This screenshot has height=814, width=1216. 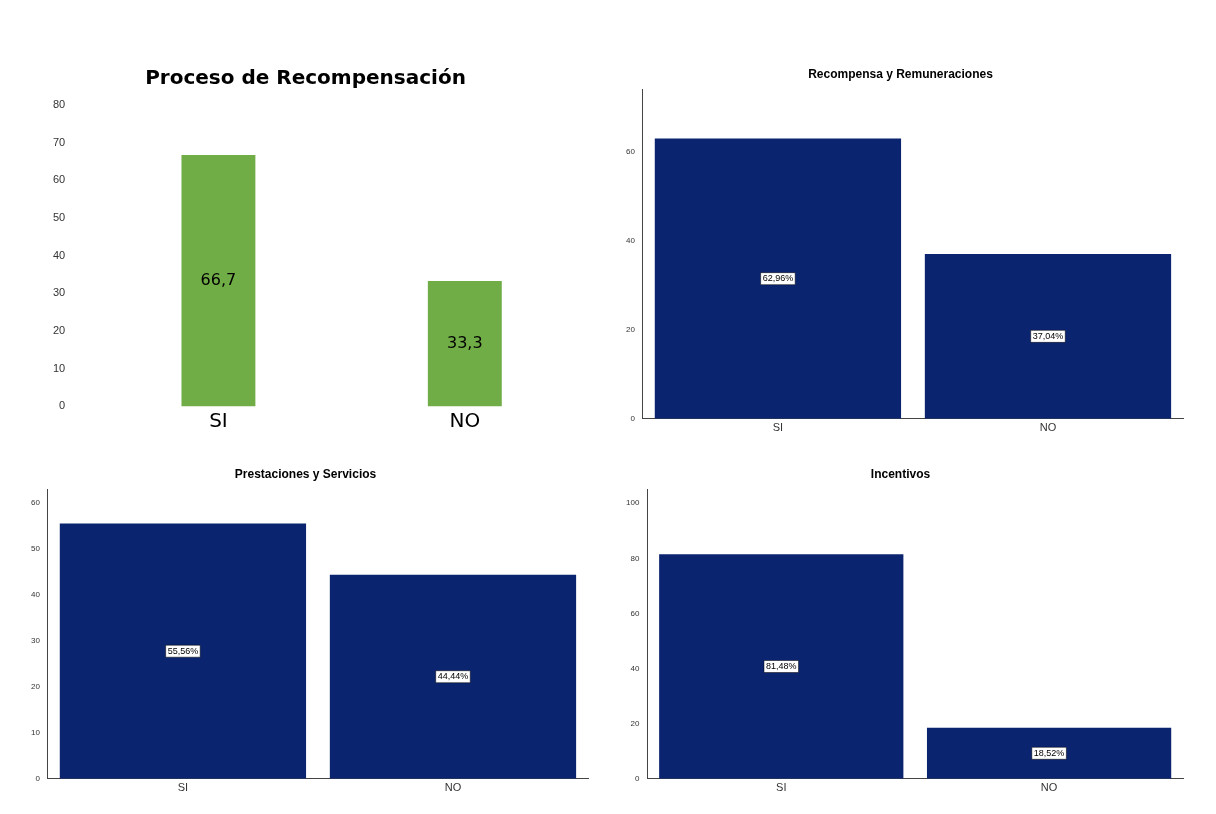 What do you see at coordinates (453, 676) in the screenshot?
I see `data-label: 44,44%` at bounding box center [453, 676].